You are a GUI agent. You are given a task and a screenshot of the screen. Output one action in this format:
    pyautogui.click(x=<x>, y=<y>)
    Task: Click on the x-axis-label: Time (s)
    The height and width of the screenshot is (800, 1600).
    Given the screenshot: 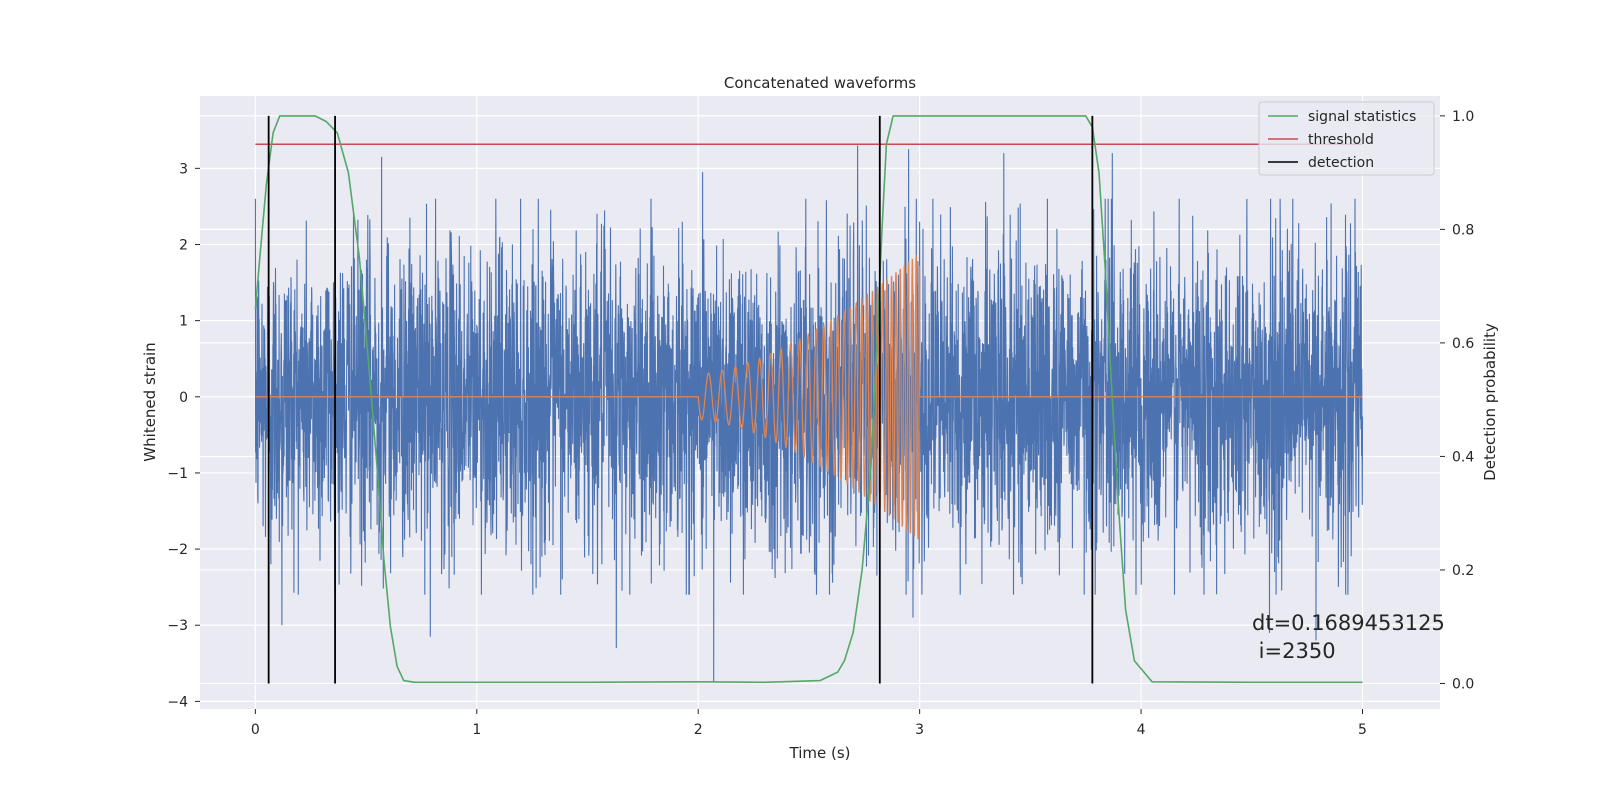 What is the action you would take?
    pyautogui.click(x=820, y=753)
    